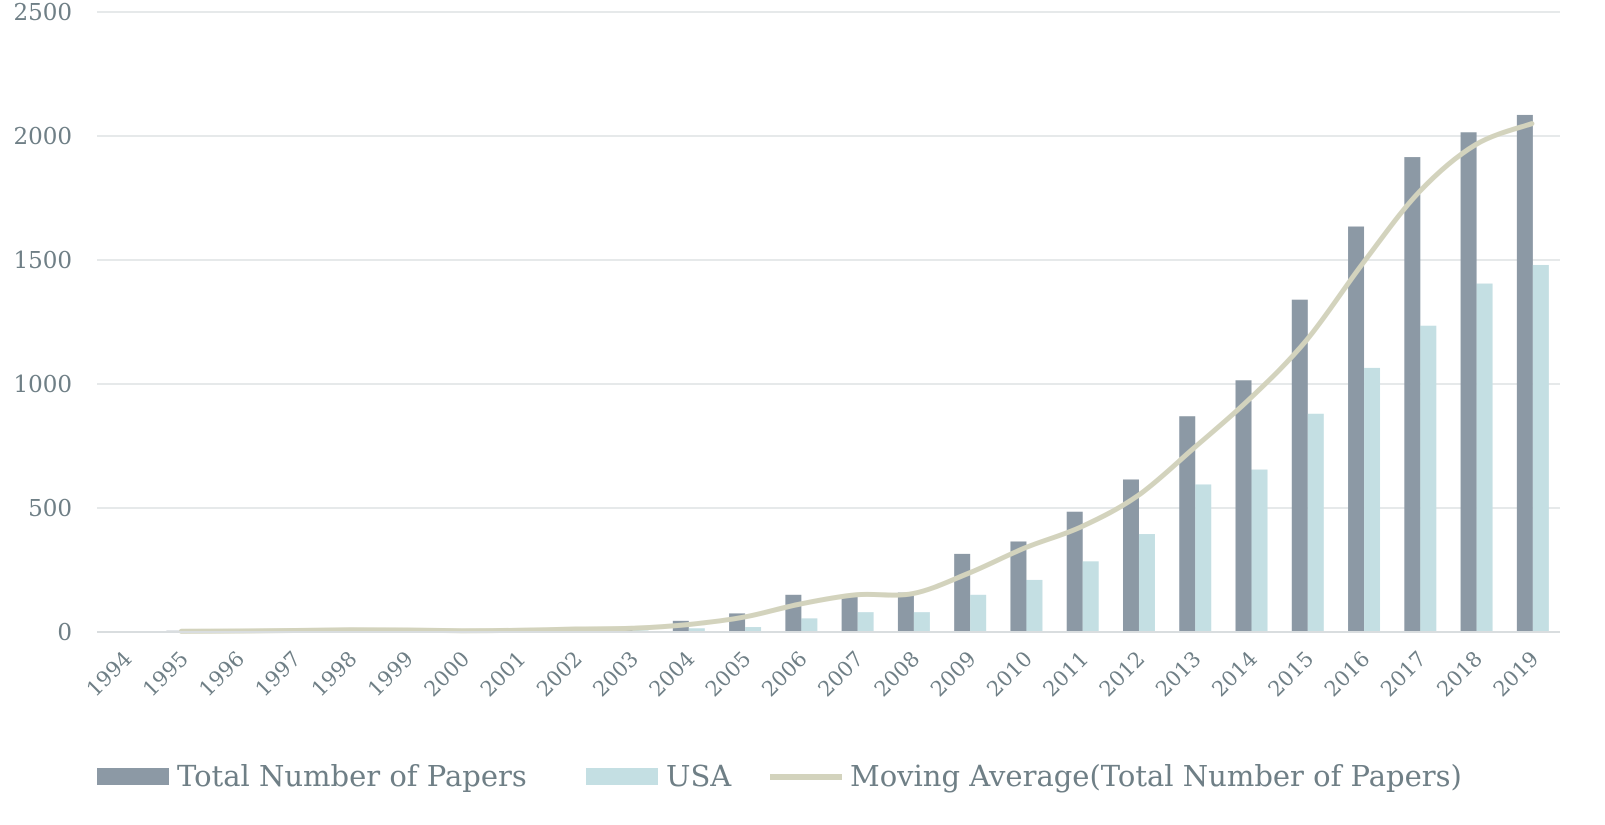 This screenshot has height=825, width=1605. Describe the element at coordinates (1315, 522) in the screenshot. I see `bar-usa-2015` at that location.